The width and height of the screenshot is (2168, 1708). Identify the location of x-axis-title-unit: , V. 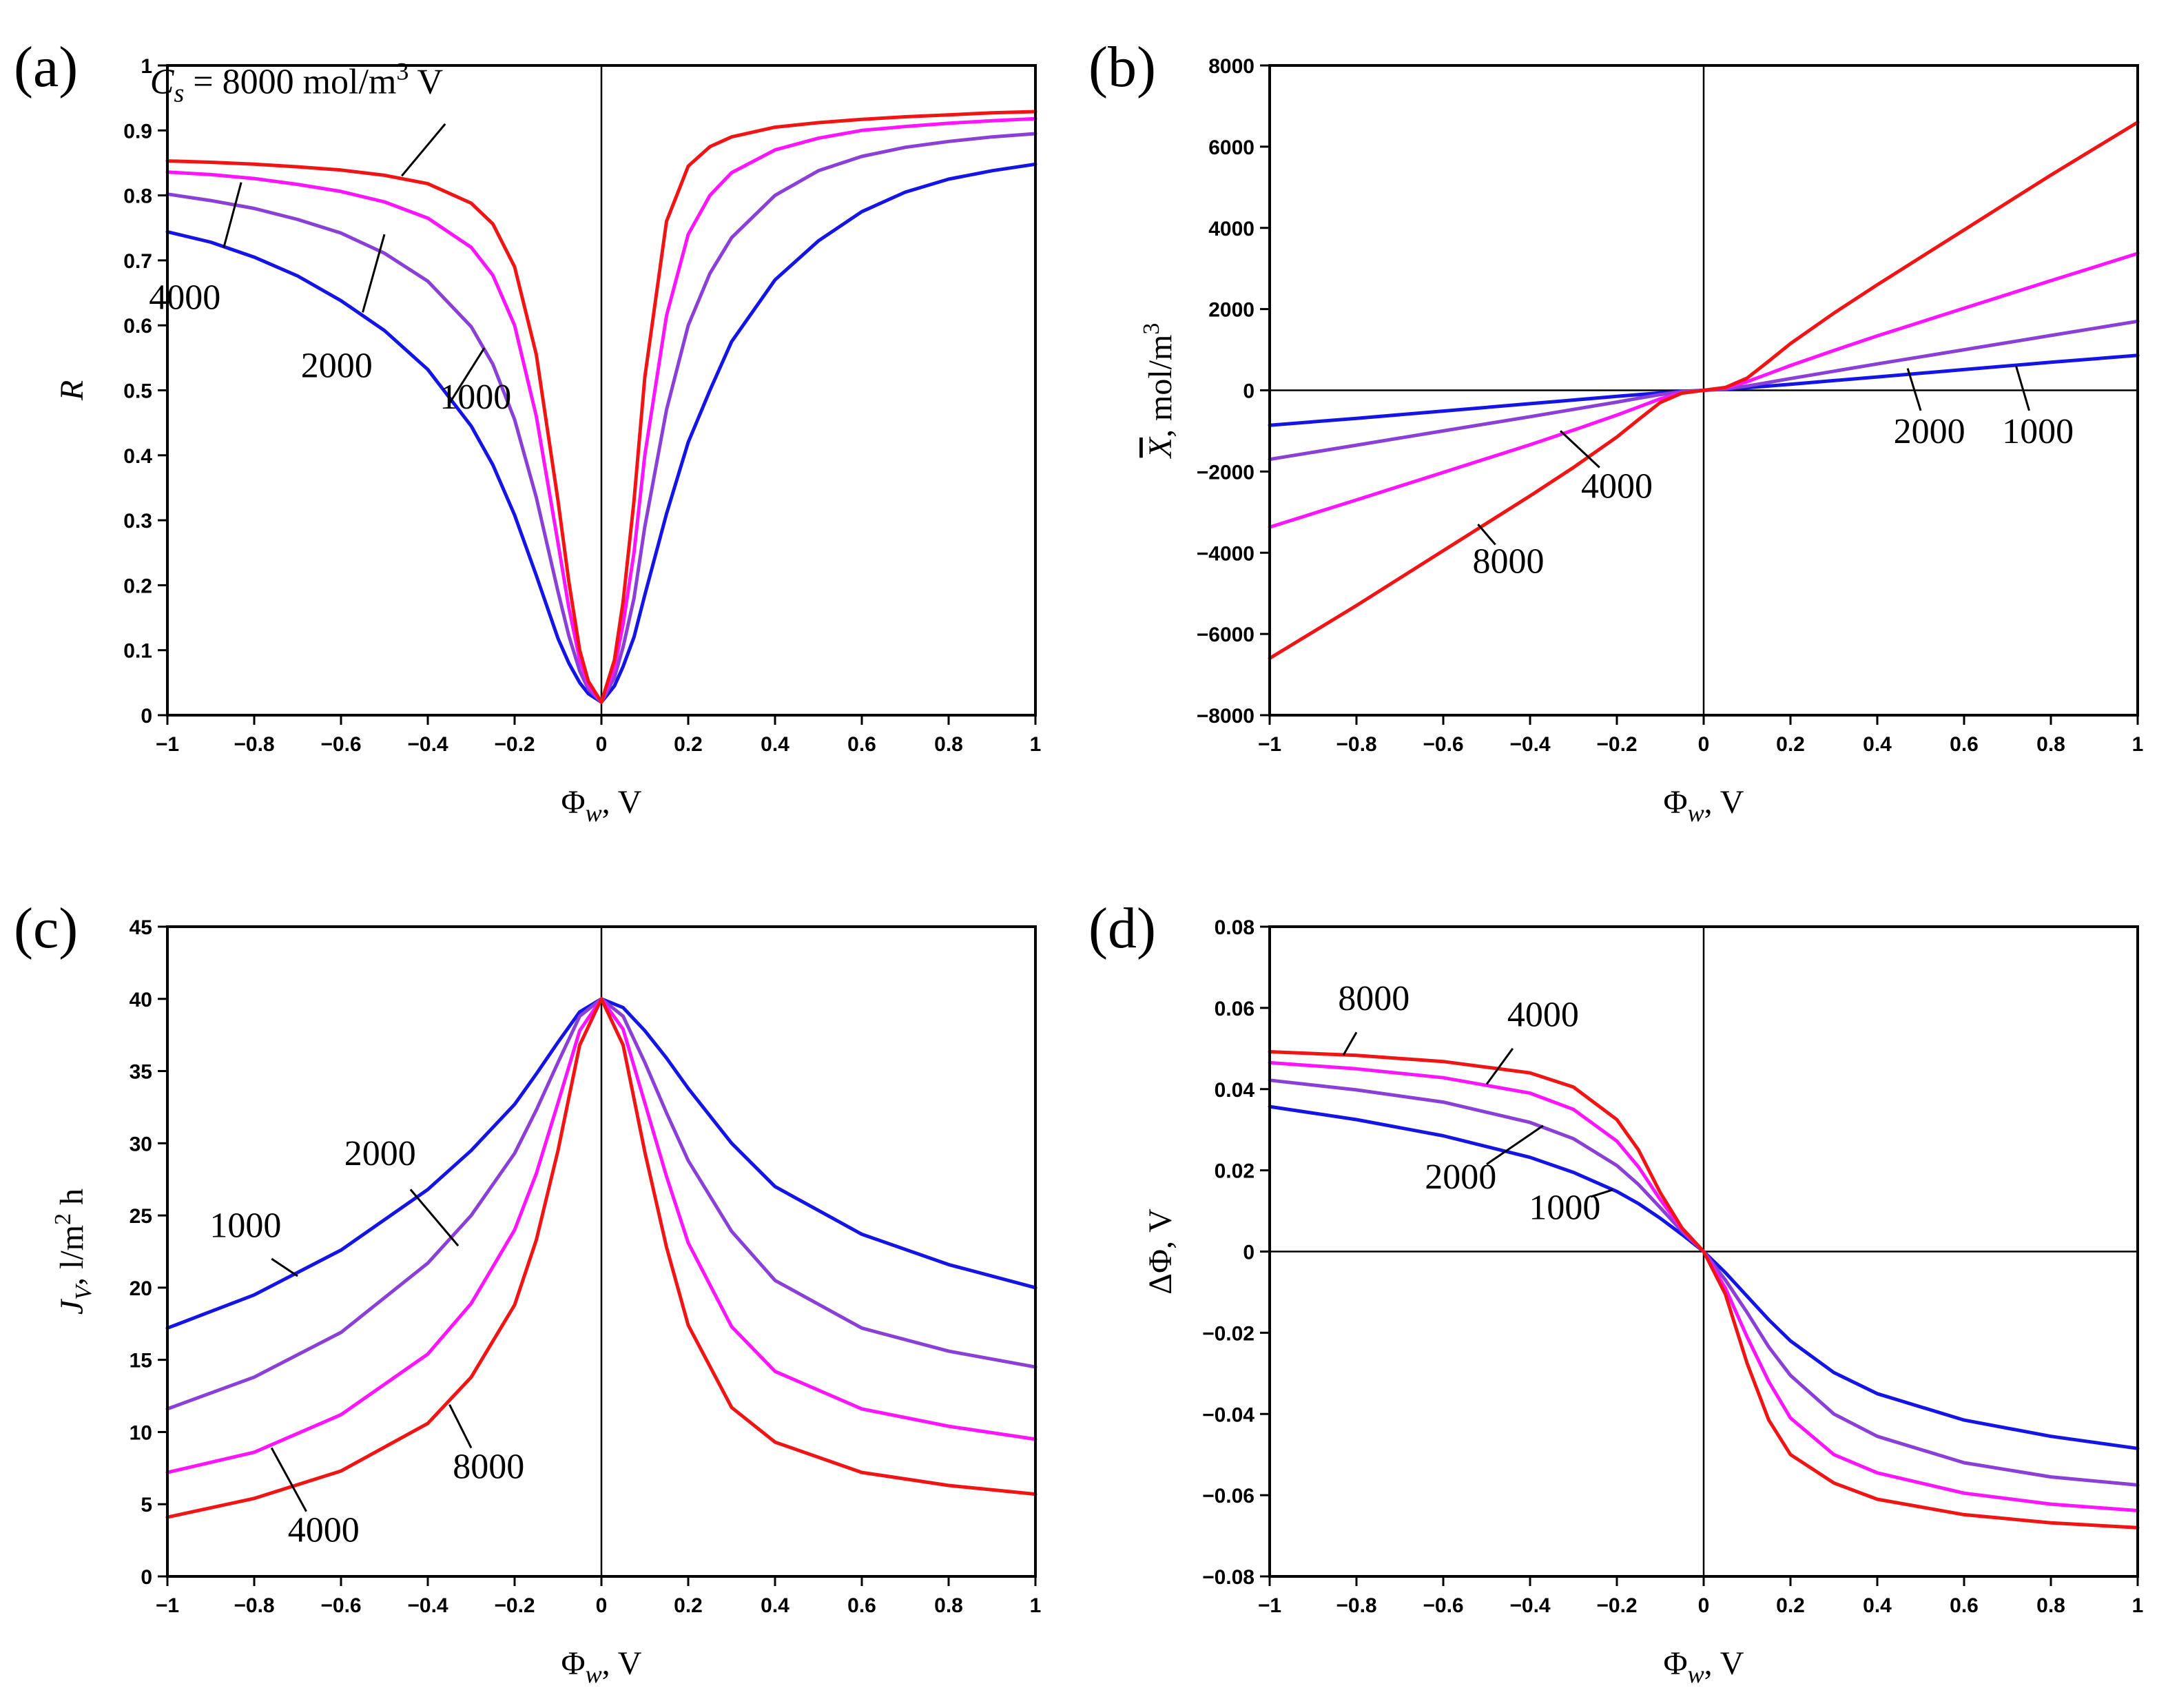
(1724, 1663).